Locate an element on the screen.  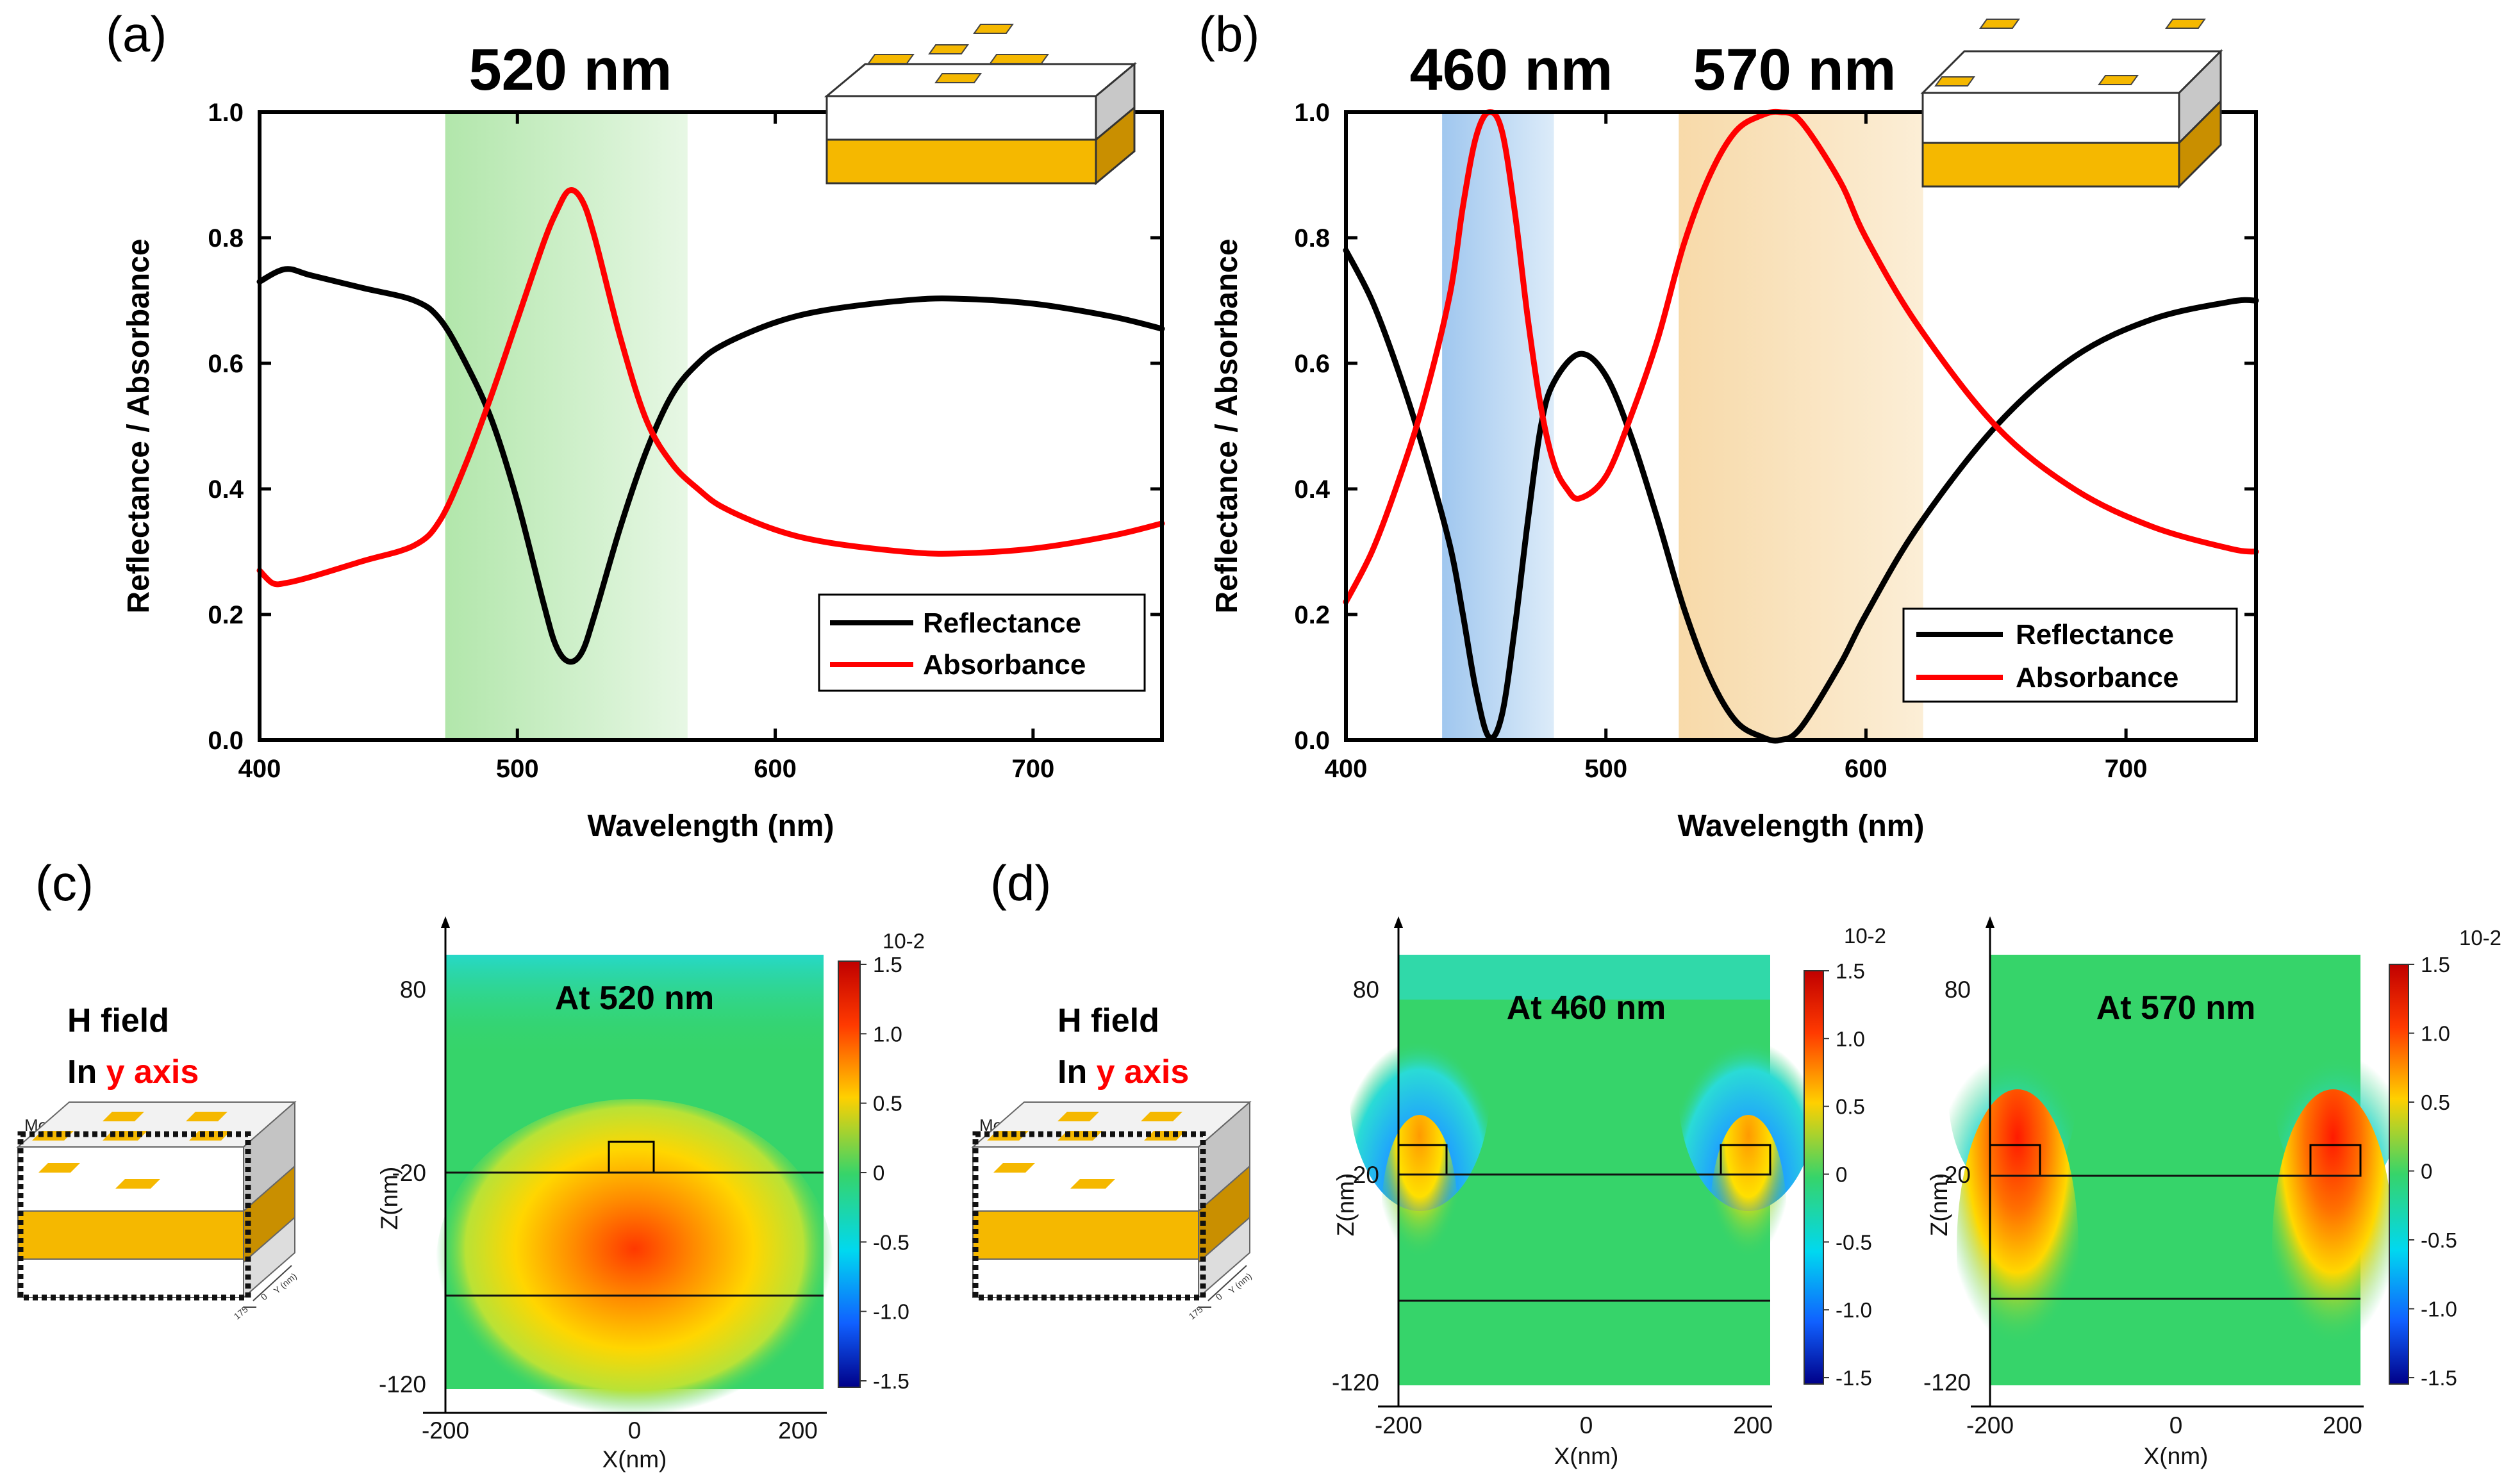
chart-a-xtick-label-500: 500 is located at coordinates (517, 769).